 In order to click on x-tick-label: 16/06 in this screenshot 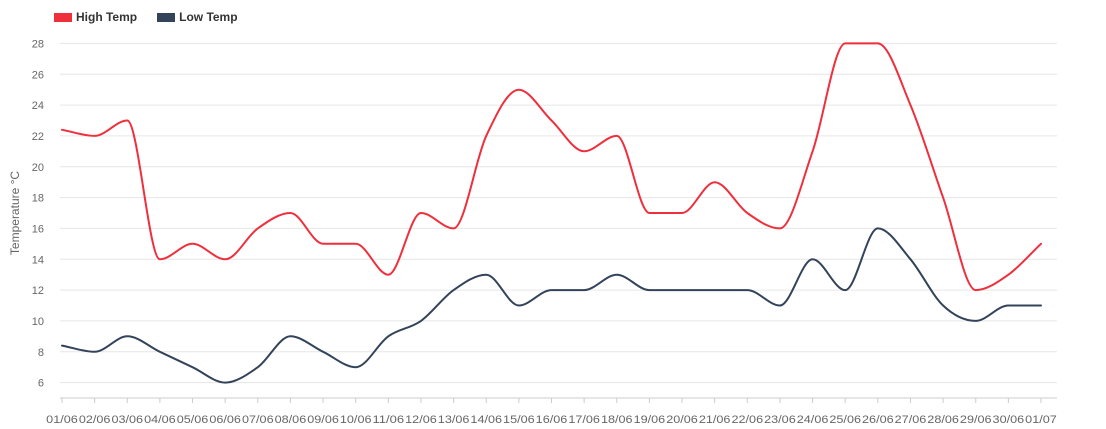, I will do `click(552, 420)`.